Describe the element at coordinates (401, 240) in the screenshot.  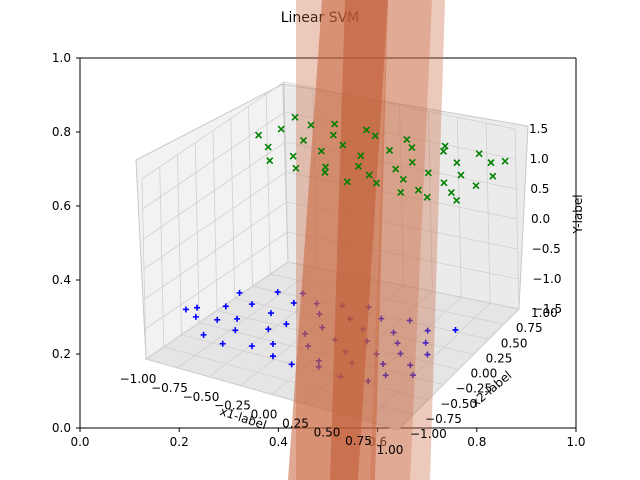
I see `decision-plane-right` at that location.